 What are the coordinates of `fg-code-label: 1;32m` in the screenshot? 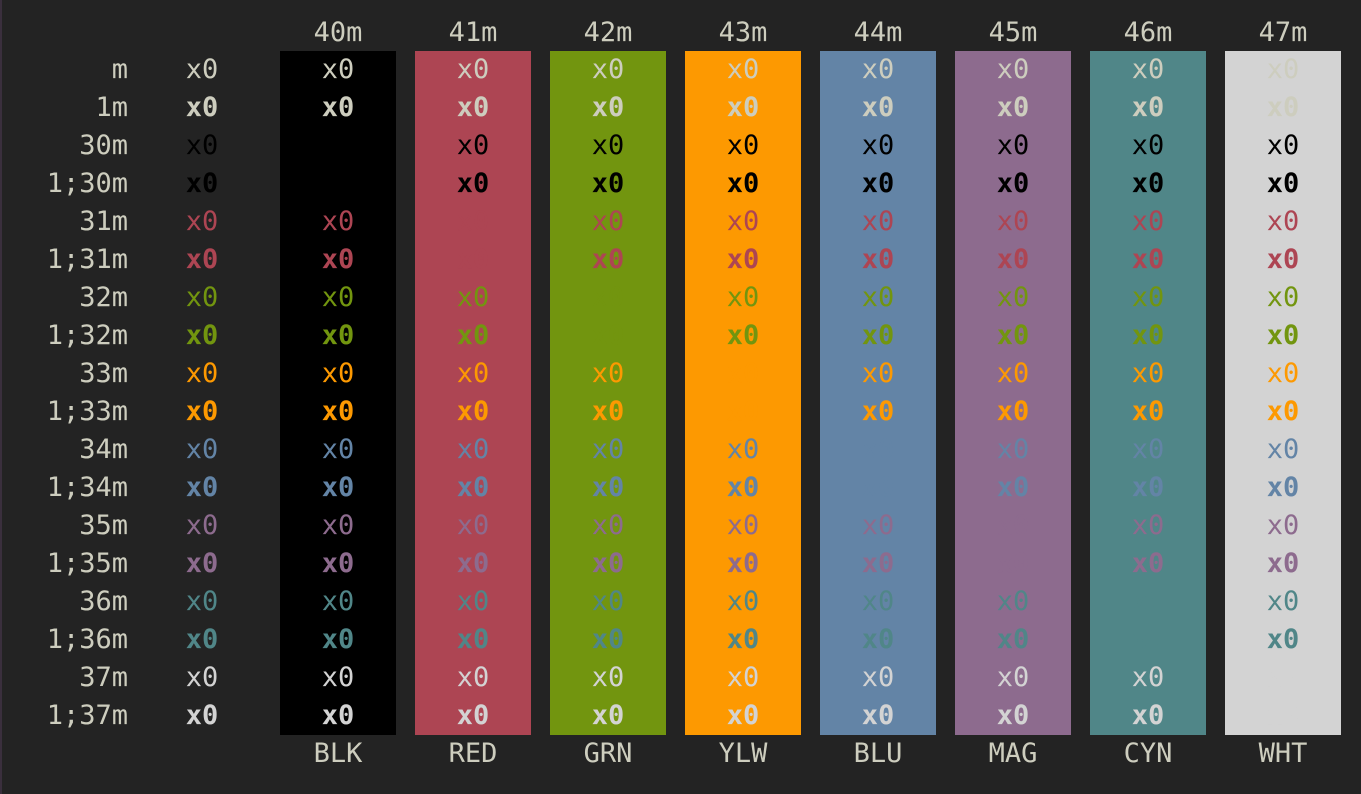 It's located at (87, 335).